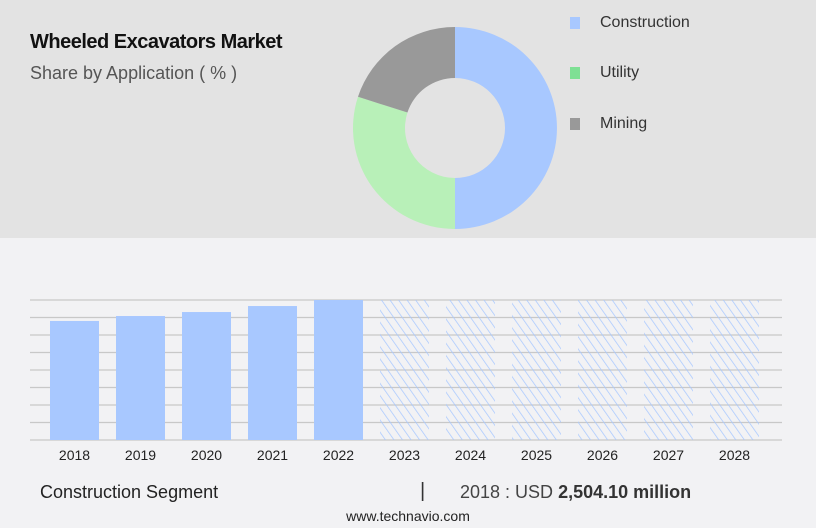  Describe the element at coordinates (645, 22) in the screenshot. I see `legend-label: Construction` at that location.